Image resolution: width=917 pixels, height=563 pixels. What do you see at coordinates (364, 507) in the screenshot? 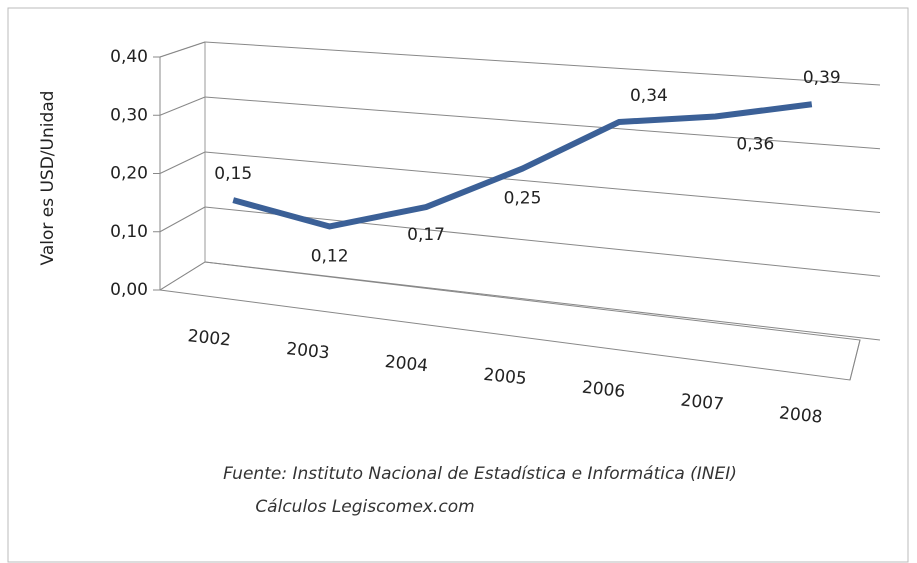
I see `source-line: Cálculos Legiscomex.com` at bounding box center [364, 507].